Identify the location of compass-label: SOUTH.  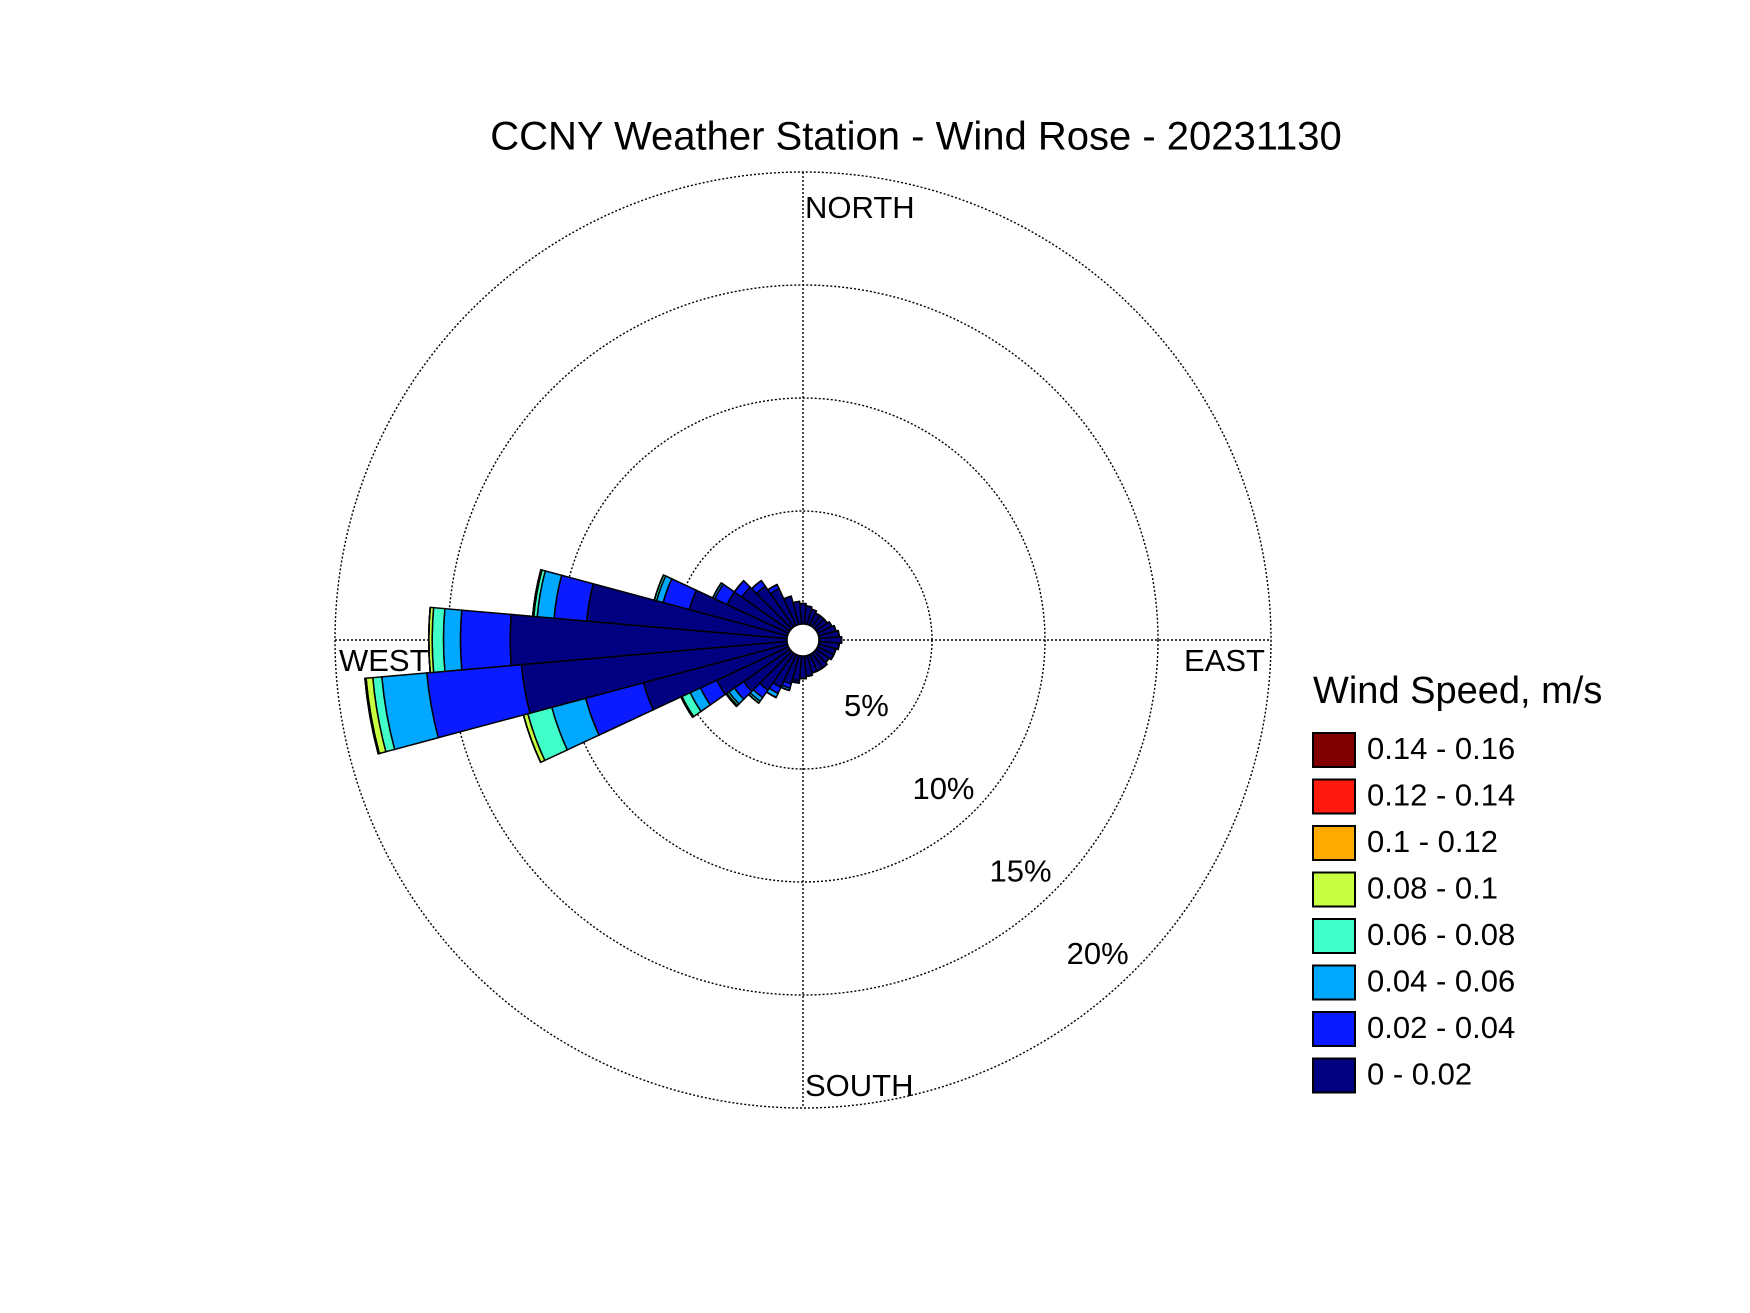
(859, 1085).